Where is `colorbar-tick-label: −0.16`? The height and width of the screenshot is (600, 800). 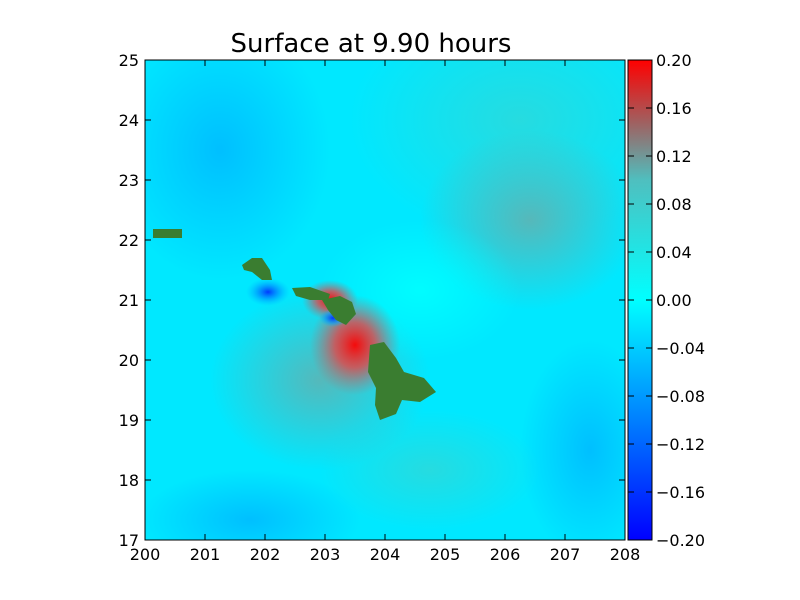 colorbar-tick-label: −0.16 is located at coordinates (680, 492).